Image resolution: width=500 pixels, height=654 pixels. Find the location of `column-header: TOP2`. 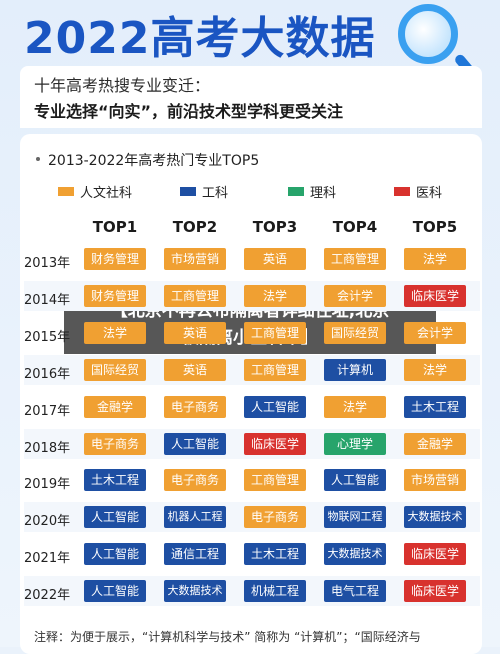

column-header: TOP2 is located at coordinates (195, 227).